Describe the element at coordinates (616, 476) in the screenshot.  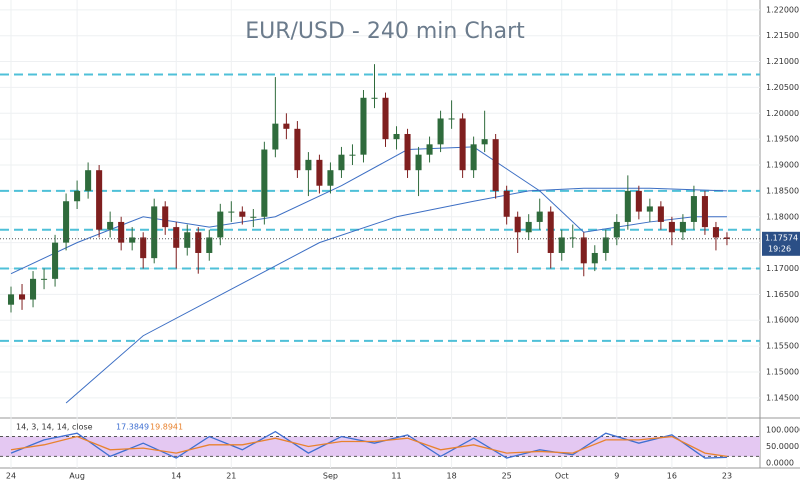
I see `x-tick-label: 9` at that location.